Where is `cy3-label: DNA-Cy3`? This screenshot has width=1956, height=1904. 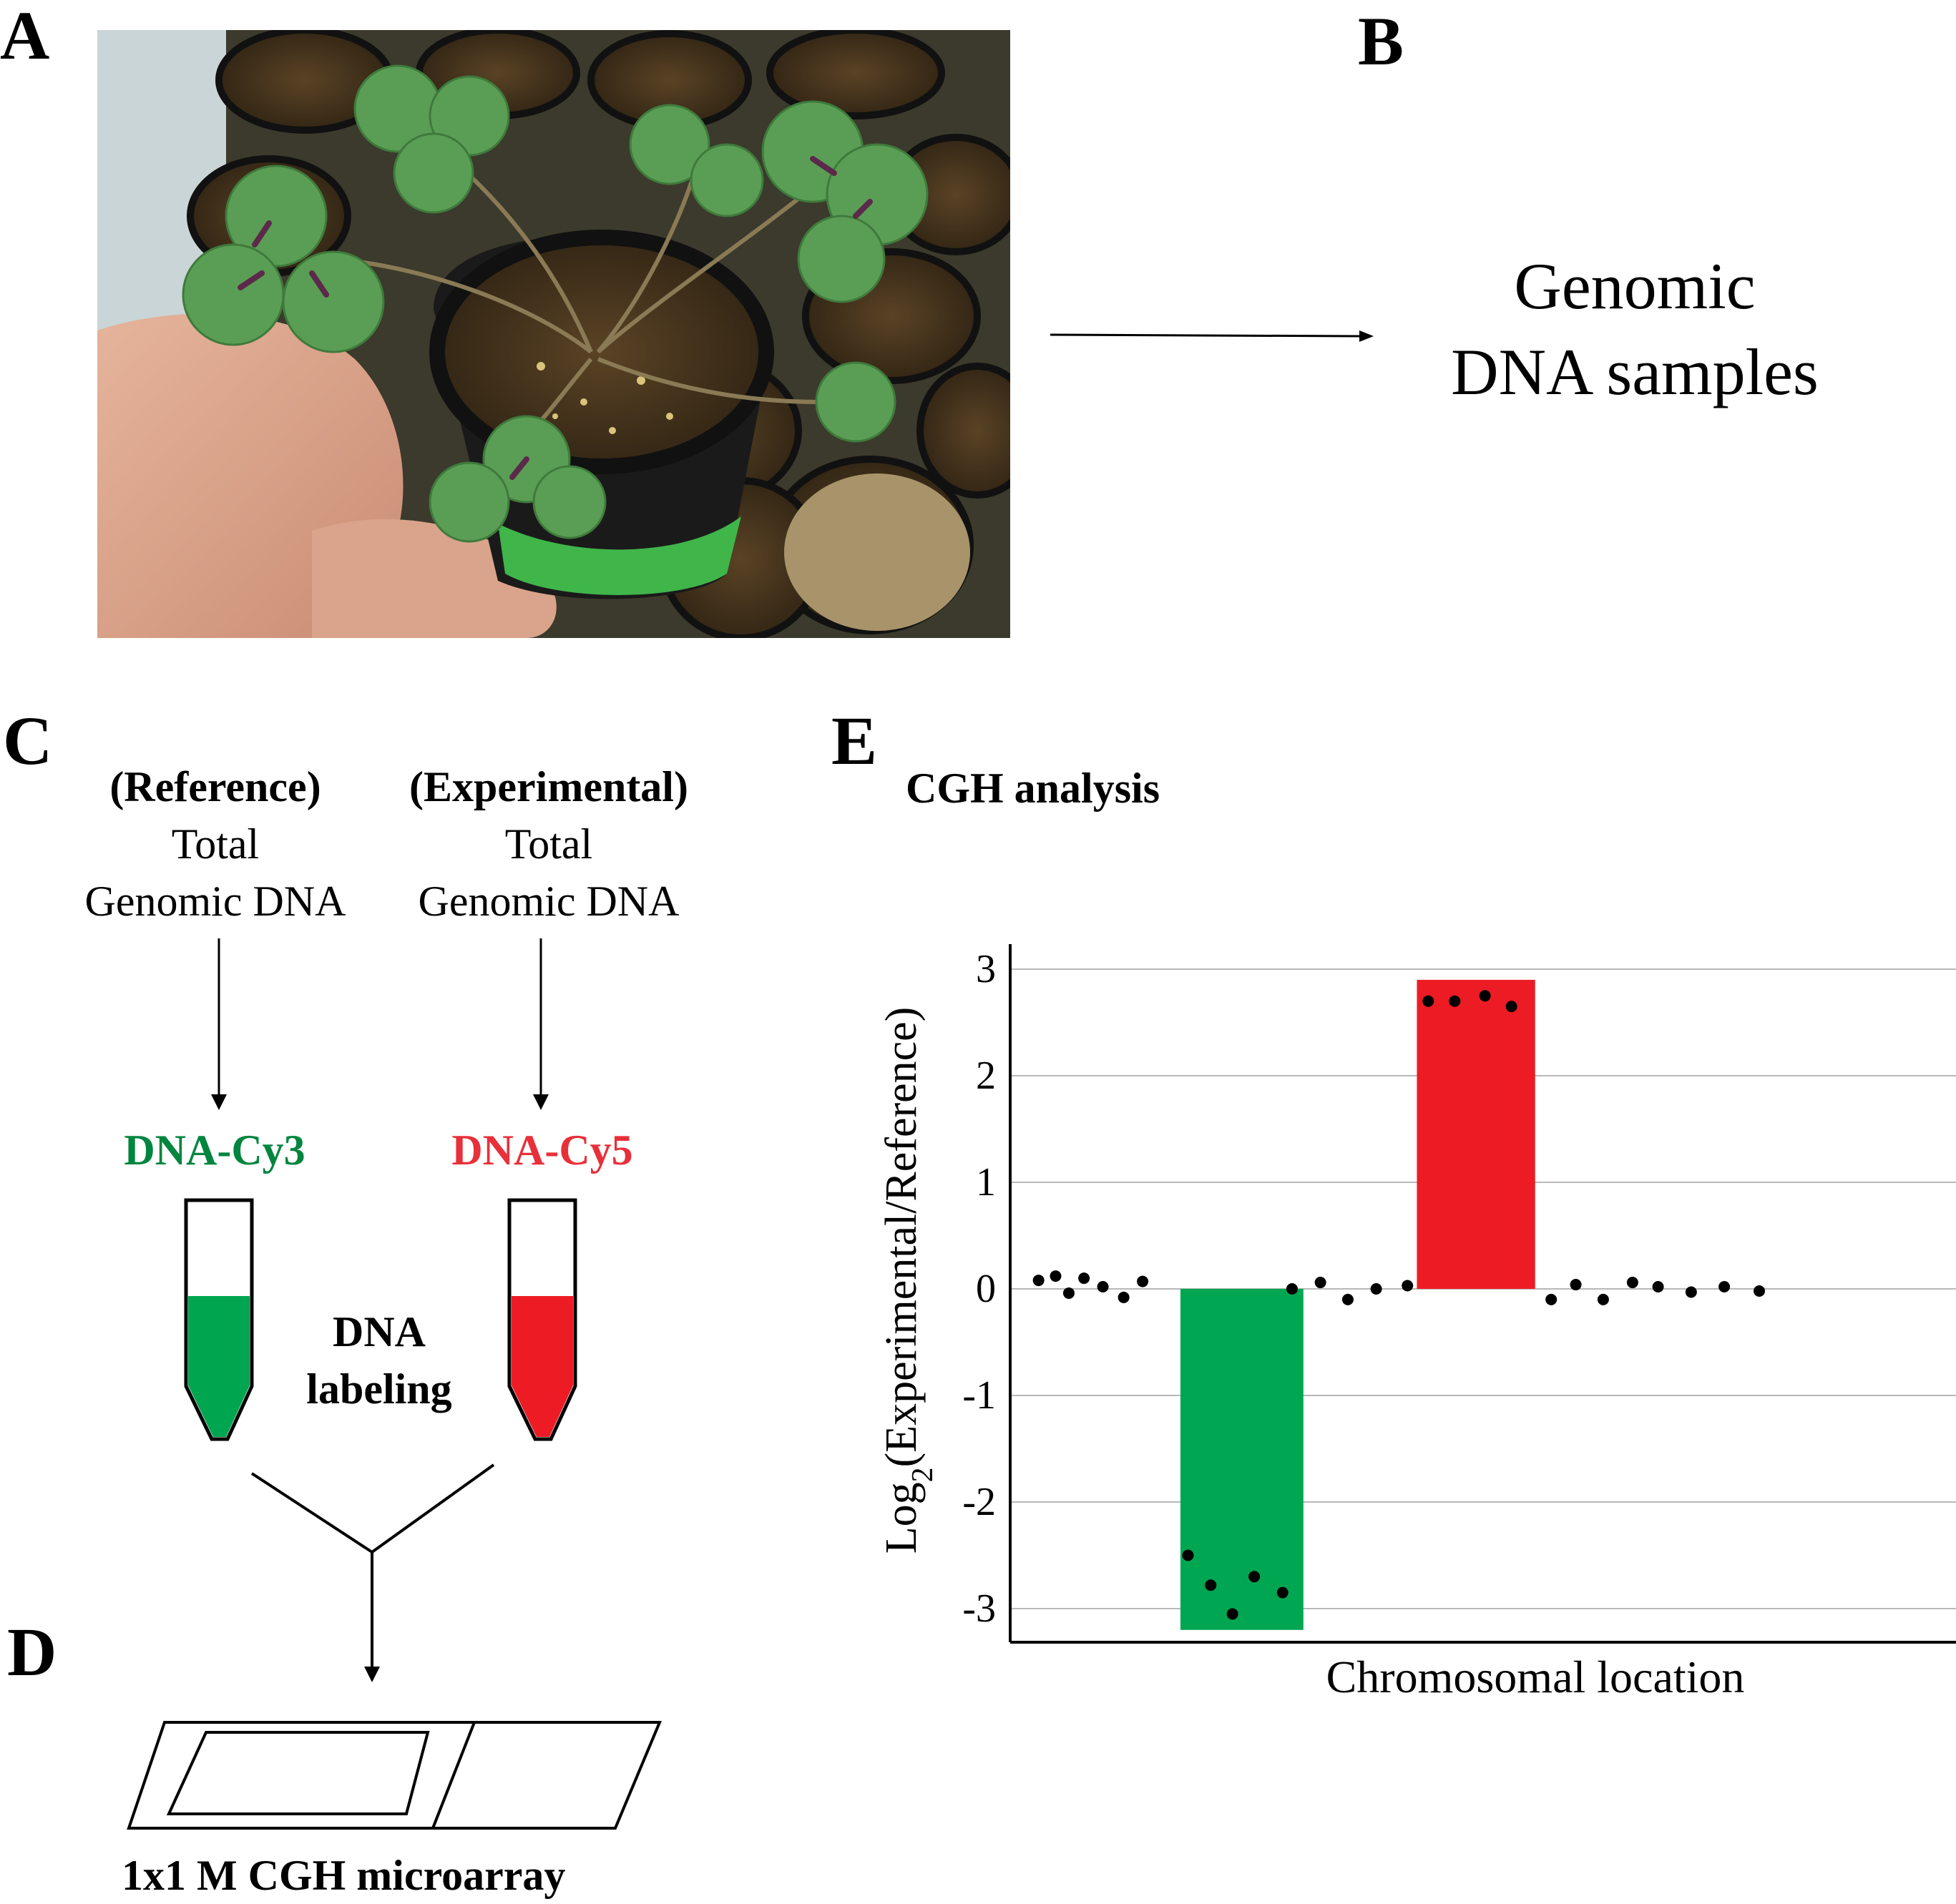 cy3-label: DNA-Cy3 is located at coordinates (215, 1150).